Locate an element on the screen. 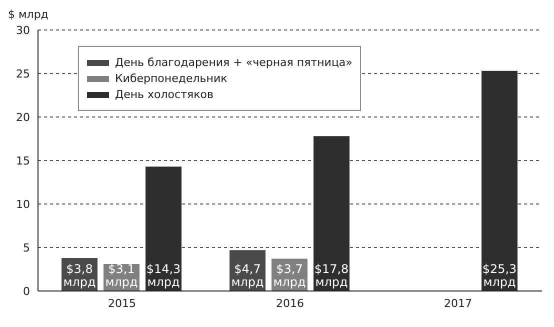 This screenshot has width=554, height=327. y-tick-label: 30 is located at coordinates (23, 30).